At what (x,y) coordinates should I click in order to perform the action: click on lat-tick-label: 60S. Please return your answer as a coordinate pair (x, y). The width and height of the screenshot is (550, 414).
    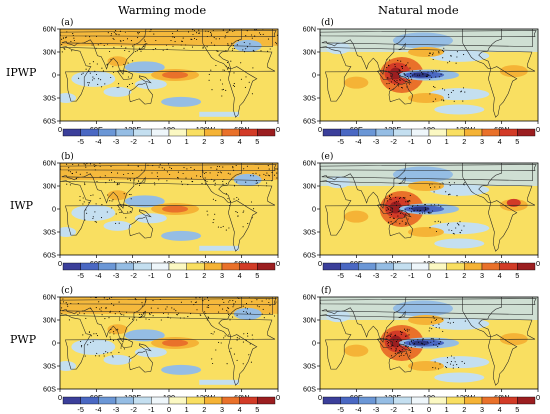
    Looking at the image, I should click on (309, 255).